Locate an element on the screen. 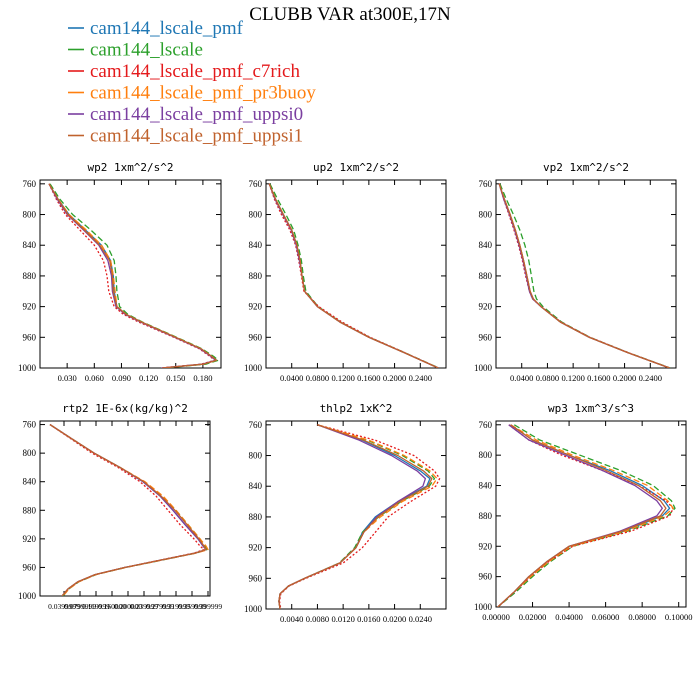 Image resolution: width=700 pixels, height=700 pixels. panel-title: wp3 1xm^3/s^3 is located at coordinates (591, 408).